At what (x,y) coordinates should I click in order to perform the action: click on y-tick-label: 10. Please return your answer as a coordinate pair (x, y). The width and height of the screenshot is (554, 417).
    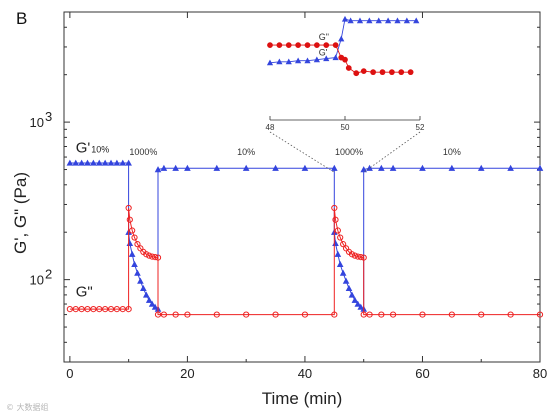
    Looking at the image, I should click on (37, 122).